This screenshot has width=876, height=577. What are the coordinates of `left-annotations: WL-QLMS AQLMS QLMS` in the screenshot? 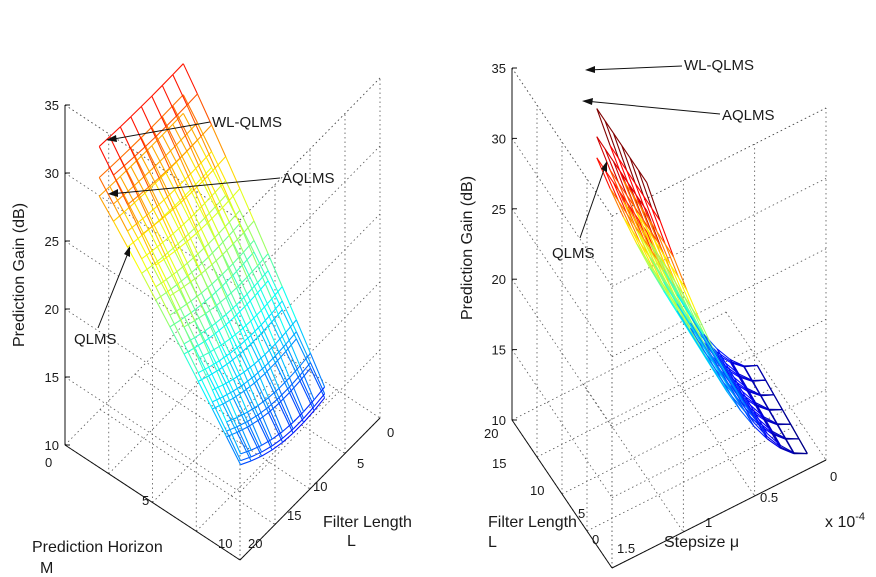 It's located at (204, 231).